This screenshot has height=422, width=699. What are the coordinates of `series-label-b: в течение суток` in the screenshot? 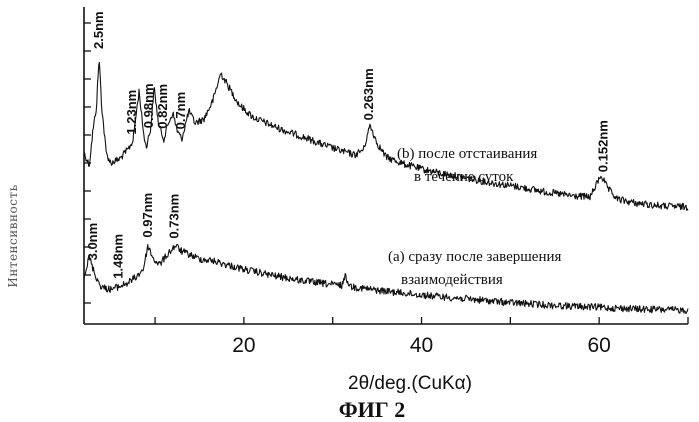 It's located at (464, 177).